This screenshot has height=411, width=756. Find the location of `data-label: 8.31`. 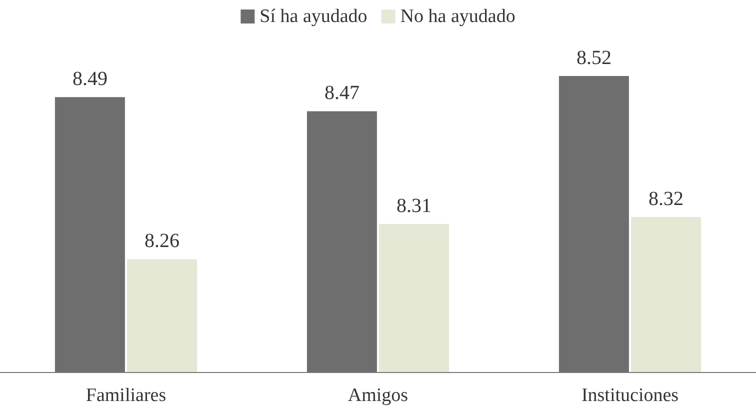

data-label: 8.31 is located at coordinates (414, 206).